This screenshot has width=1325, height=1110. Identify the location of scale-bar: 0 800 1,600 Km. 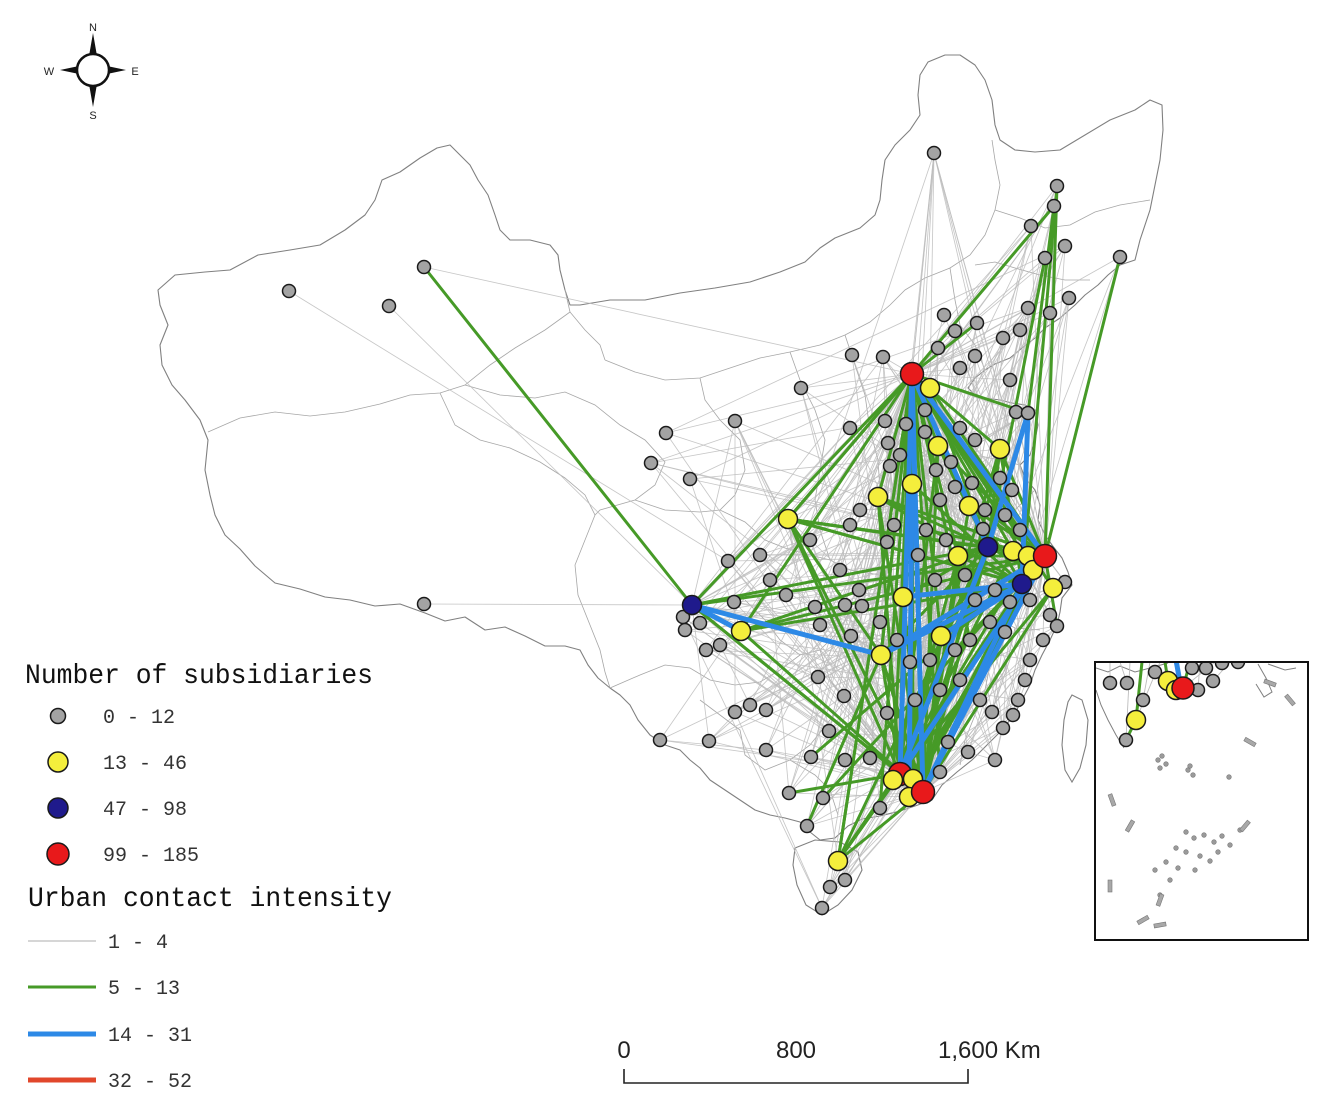
(829, 1060).